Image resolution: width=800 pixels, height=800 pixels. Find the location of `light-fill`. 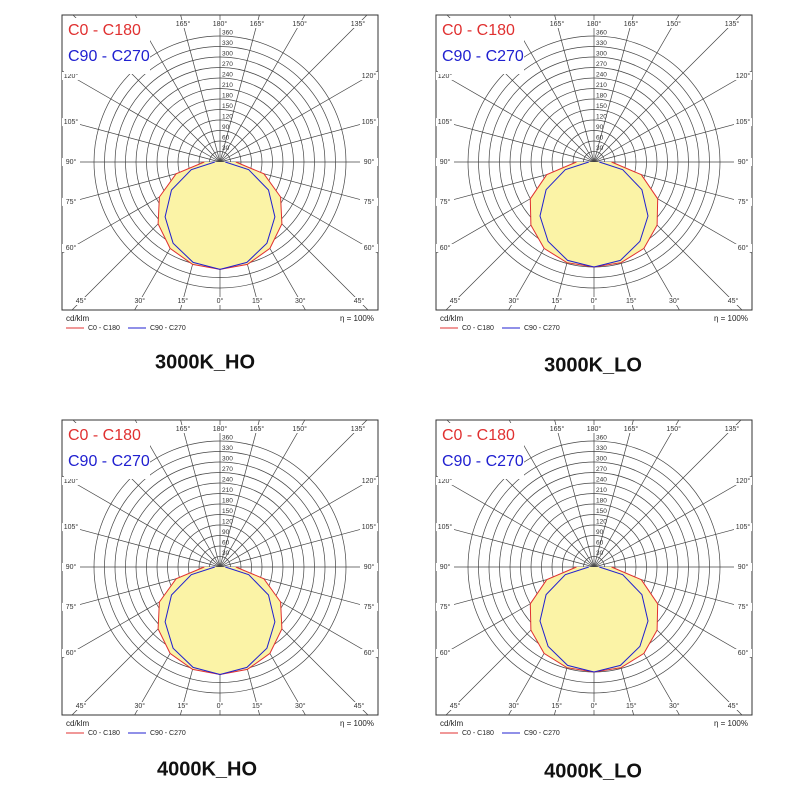

light-fill is located at coordinates (594, 619).